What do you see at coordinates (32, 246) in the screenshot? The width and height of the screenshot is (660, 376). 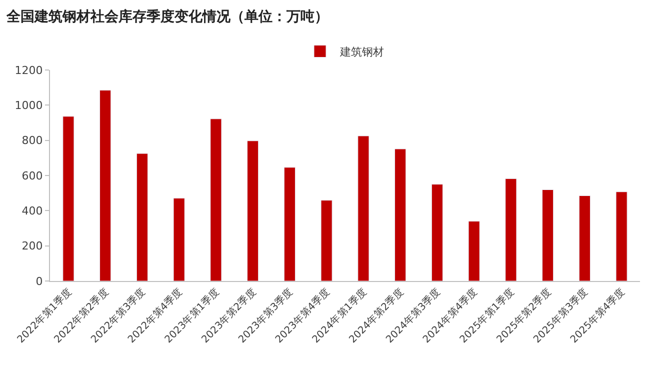 I see `y-tick-label: 200` at bounding box center [32, 246].